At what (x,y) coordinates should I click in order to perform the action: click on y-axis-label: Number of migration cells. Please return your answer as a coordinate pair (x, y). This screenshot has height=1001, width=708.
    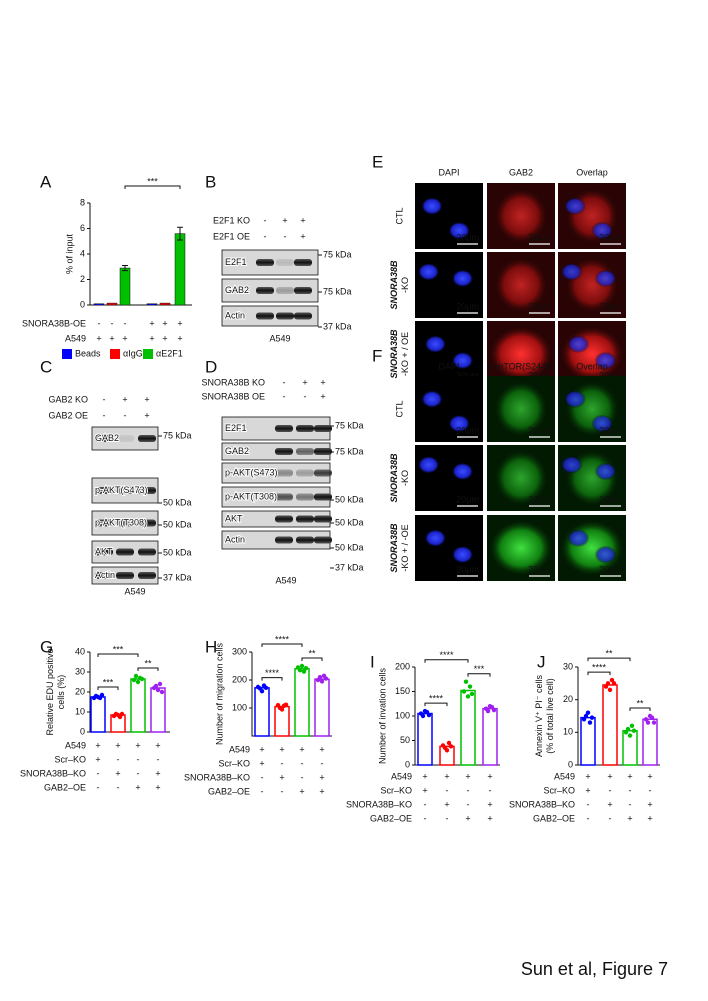
    Looking at the image, I should click on (219, 693).